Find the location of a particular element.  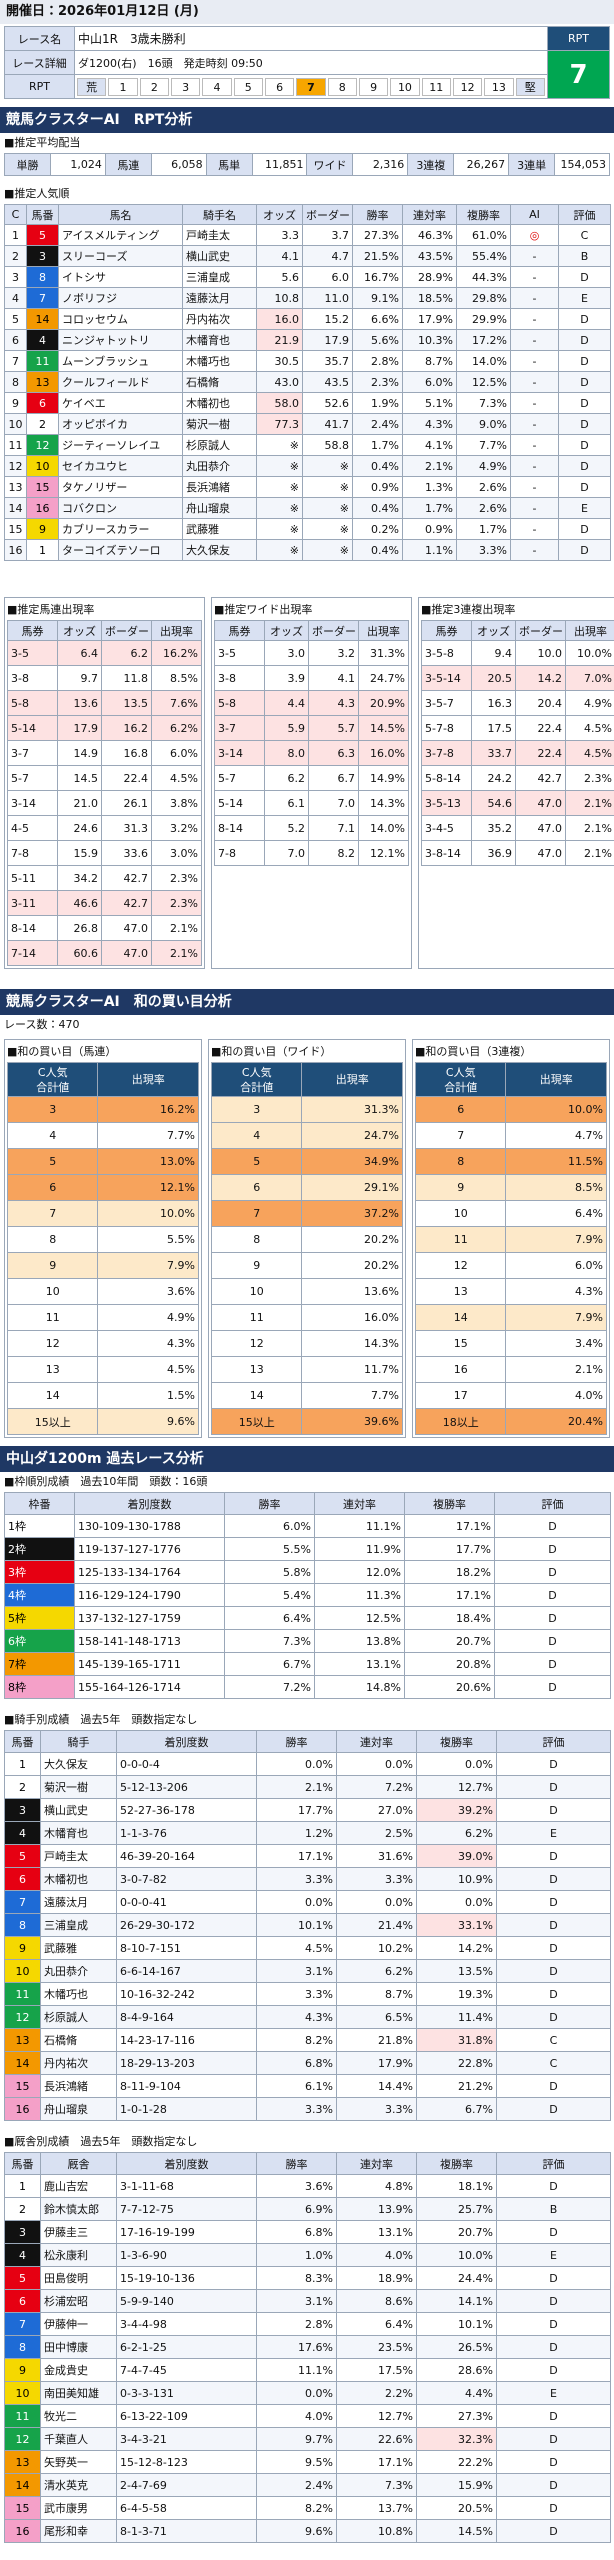

table-cell: 14.8% is located at coordinates (359, 1687).